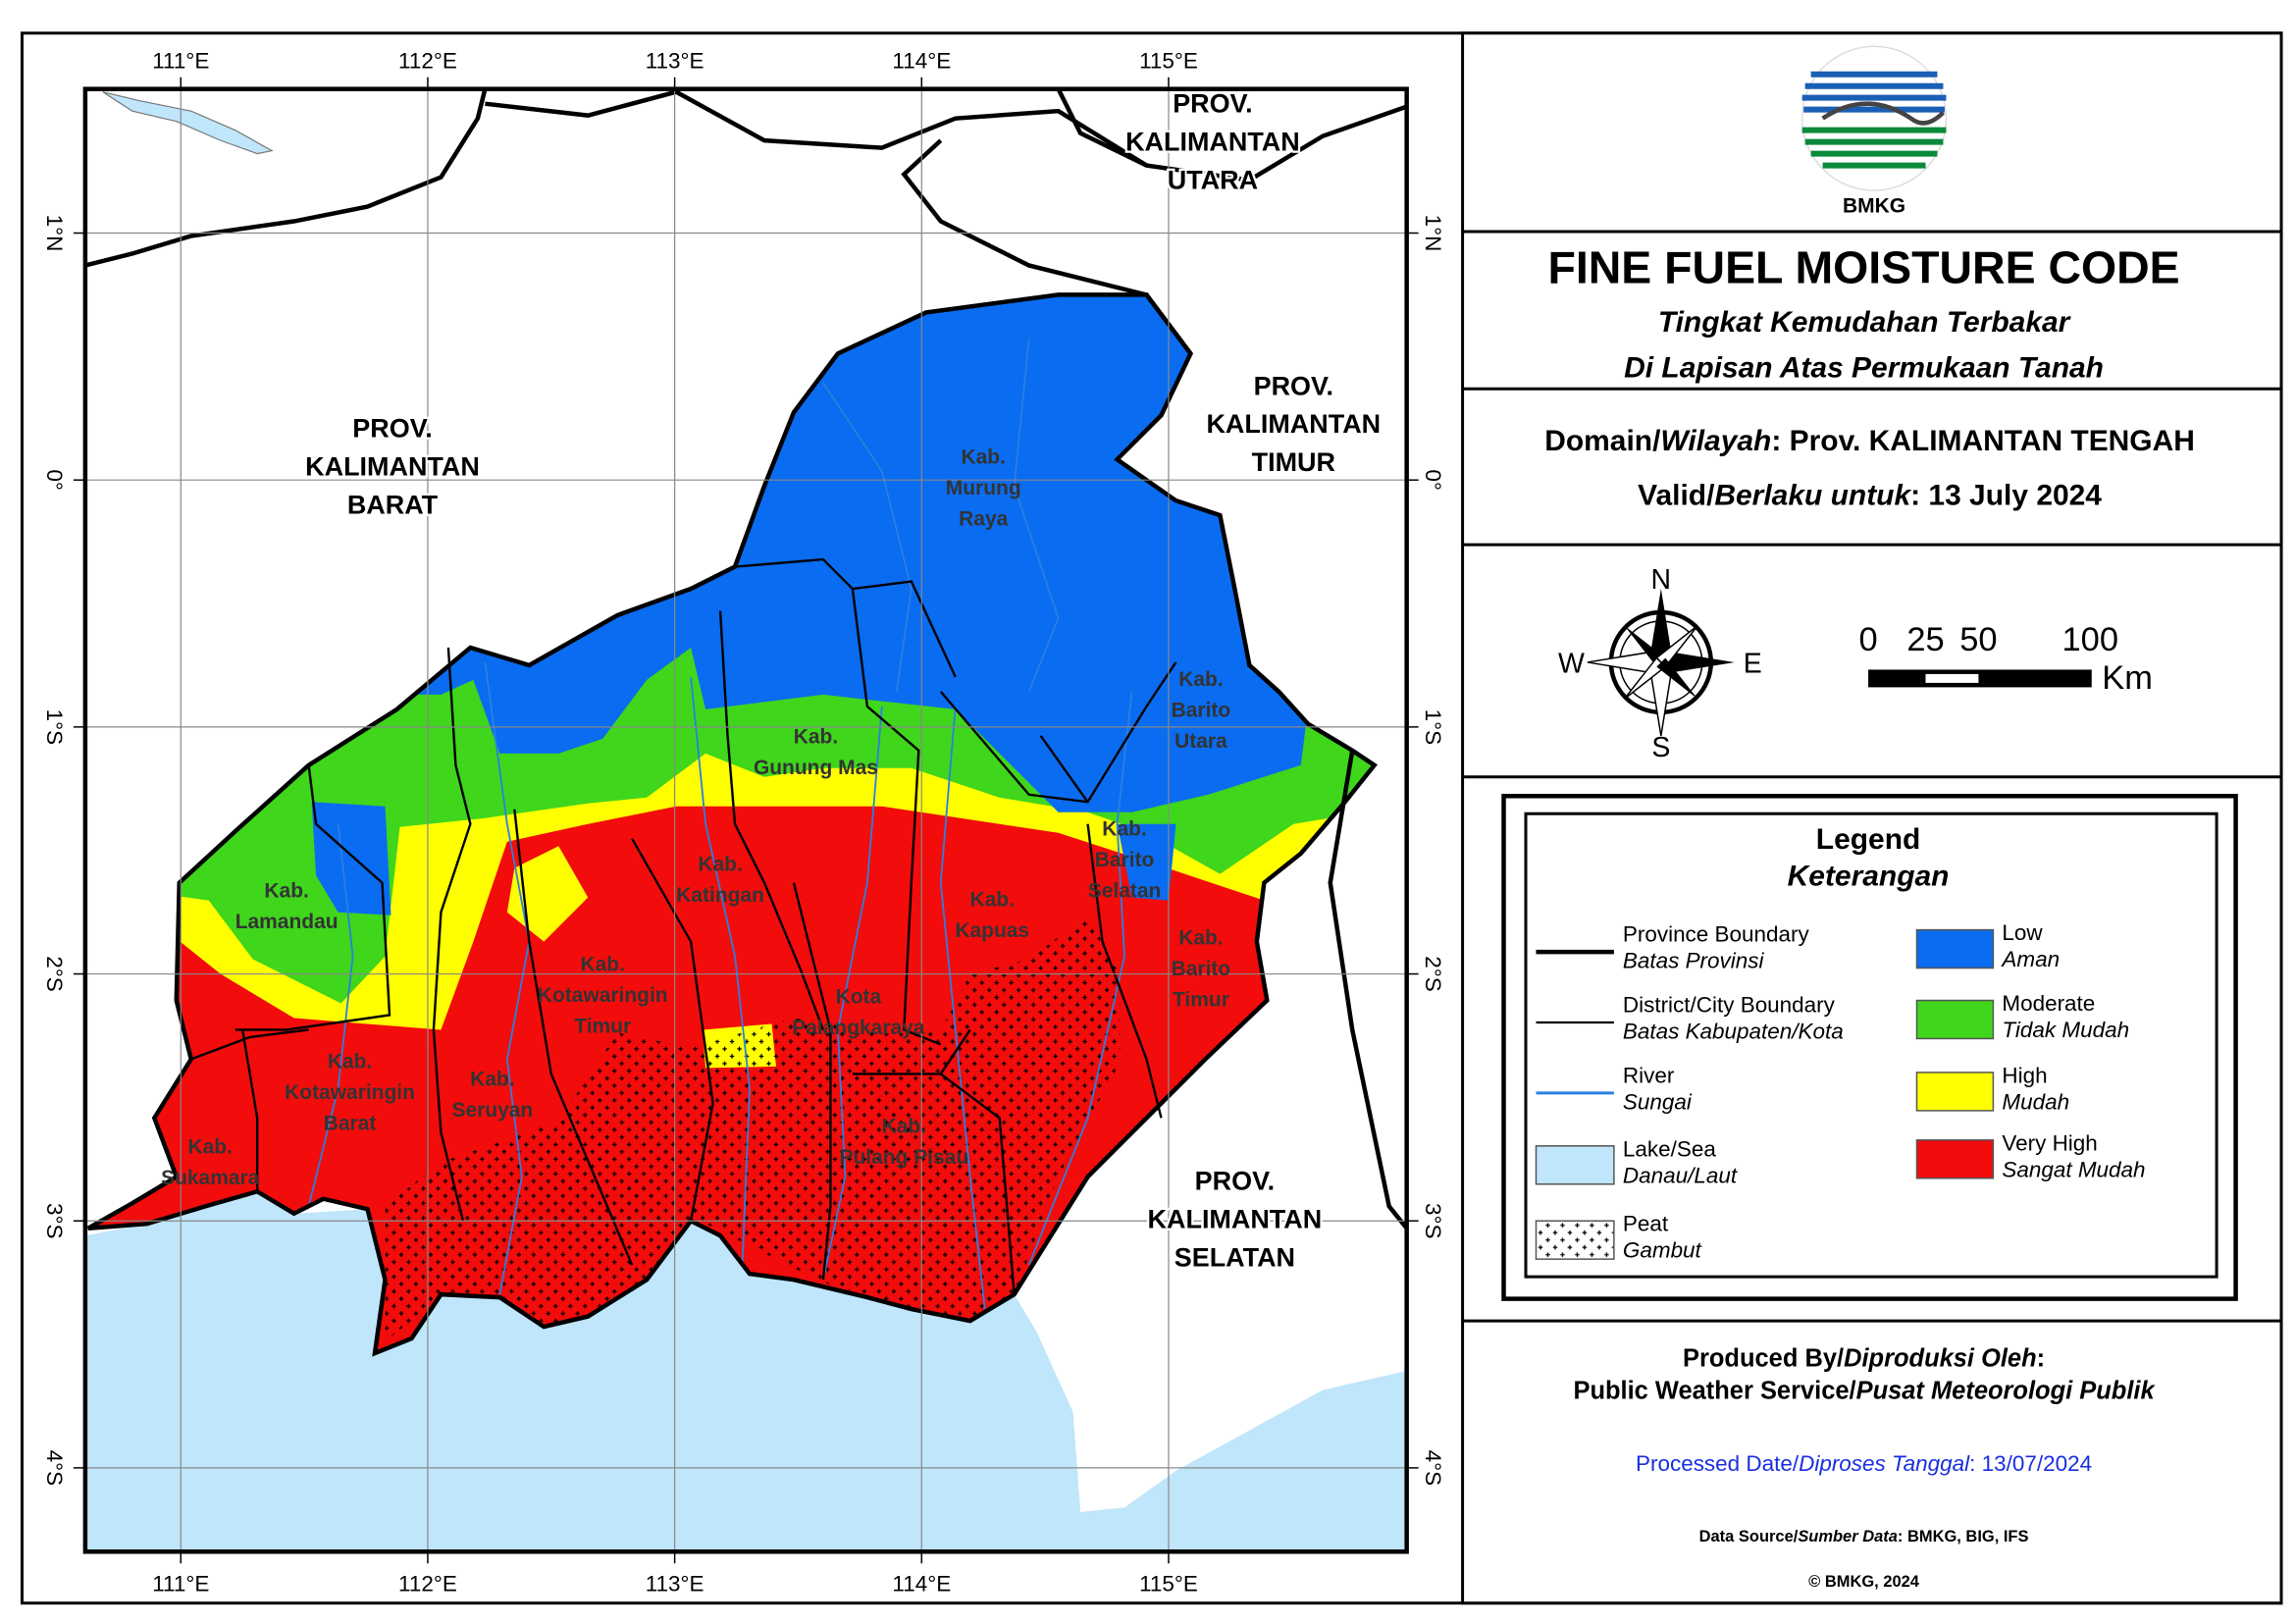 This screenshot has width=2296, height=1623. I want to click on legend-label-id: Batas Kabupaten/Kota, so click(1733, 1031).